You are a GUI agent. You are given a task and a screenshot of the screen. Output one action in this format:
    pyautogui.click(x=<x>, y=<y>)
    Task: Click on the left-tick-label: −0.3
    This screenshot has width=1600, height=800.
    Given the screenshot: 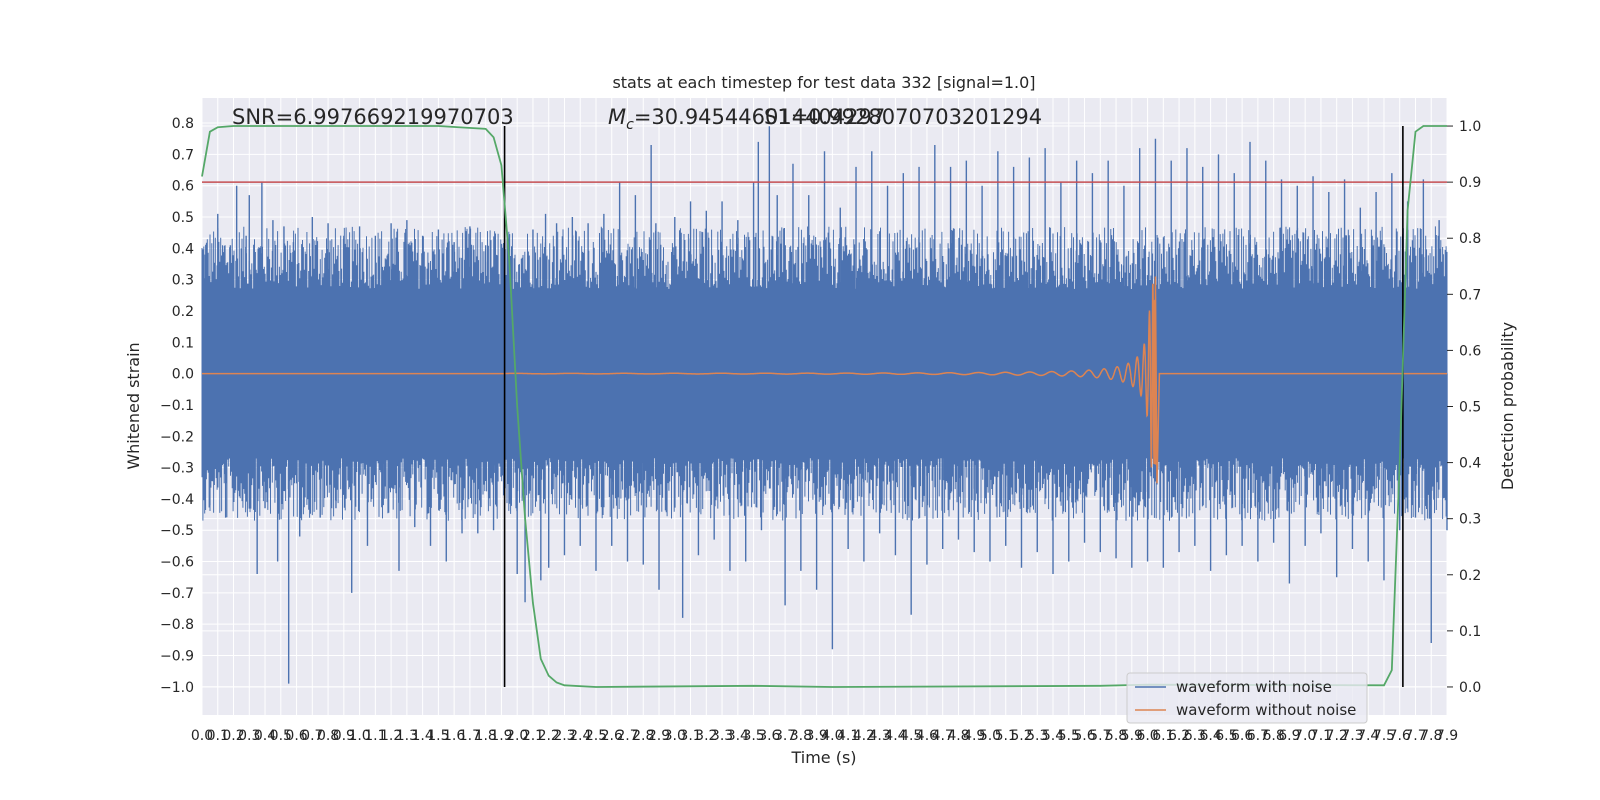 What is the action you would take?
    pyautogui.click(x=177, y=469)
    